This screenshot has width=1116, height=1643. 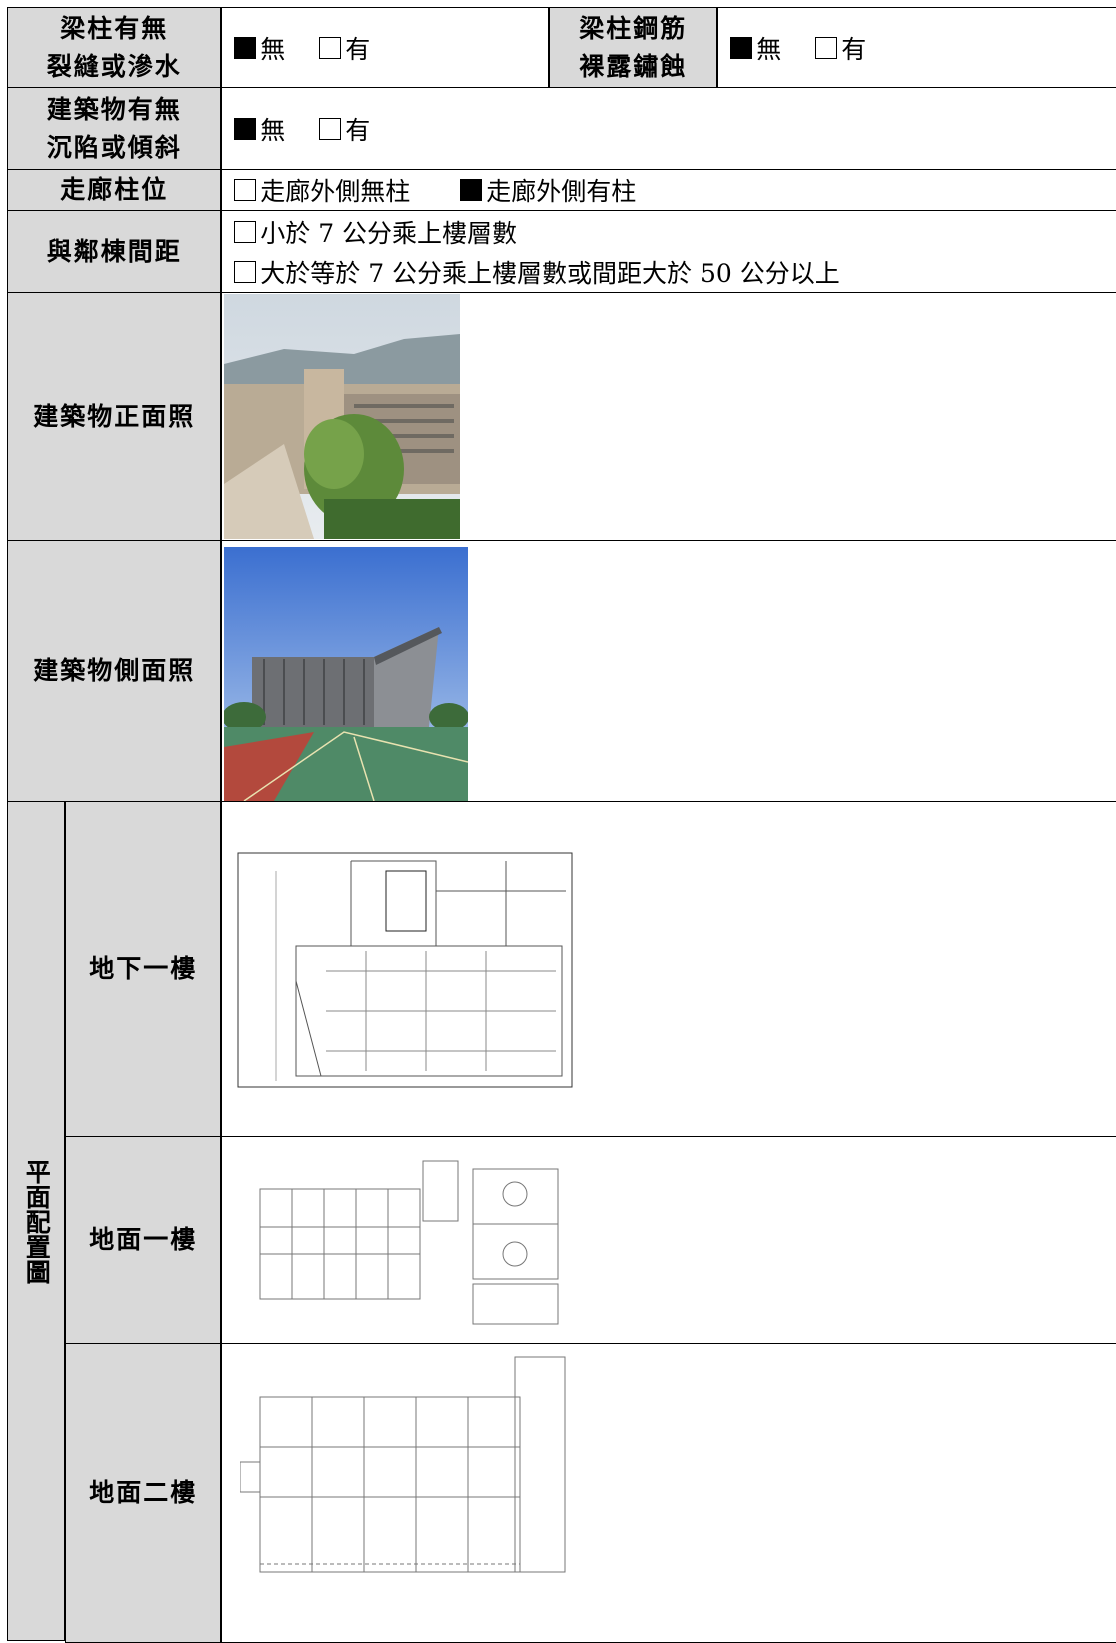 I want to click on label: 地面一樓, so click(x=143, y=1240).